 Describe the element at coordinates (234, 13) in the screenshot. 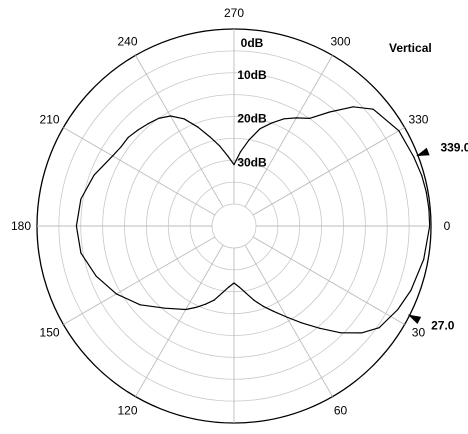

I see `angle-tick-label: 270` at that location.